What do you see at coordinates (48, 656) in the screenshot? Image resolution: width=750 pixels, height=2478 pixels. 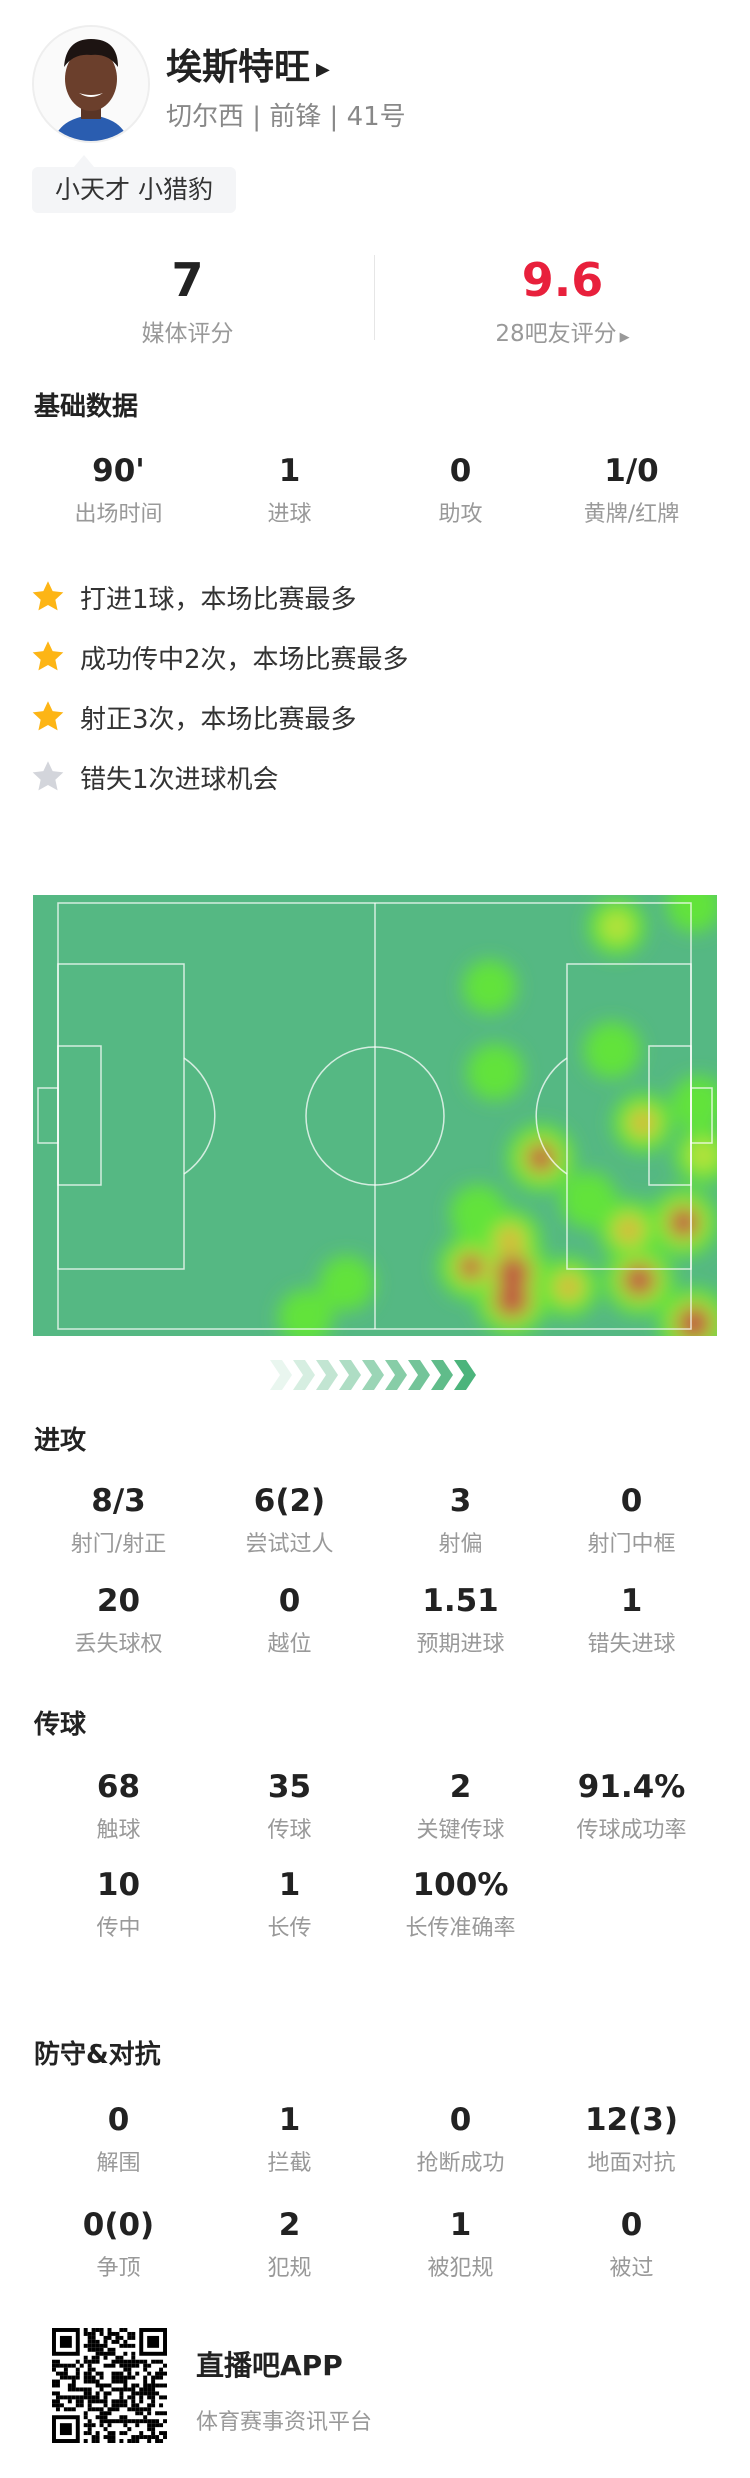 I see `star-gold-icon` at bounding box center [48, 656].